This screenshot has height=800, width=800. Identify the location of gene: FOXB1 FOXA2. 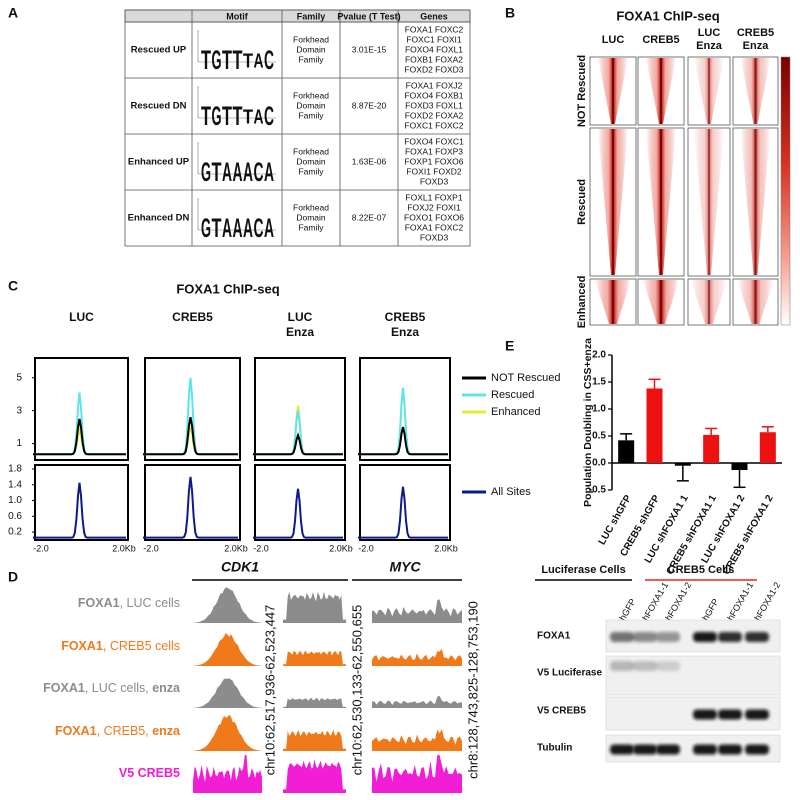
(434, 59).